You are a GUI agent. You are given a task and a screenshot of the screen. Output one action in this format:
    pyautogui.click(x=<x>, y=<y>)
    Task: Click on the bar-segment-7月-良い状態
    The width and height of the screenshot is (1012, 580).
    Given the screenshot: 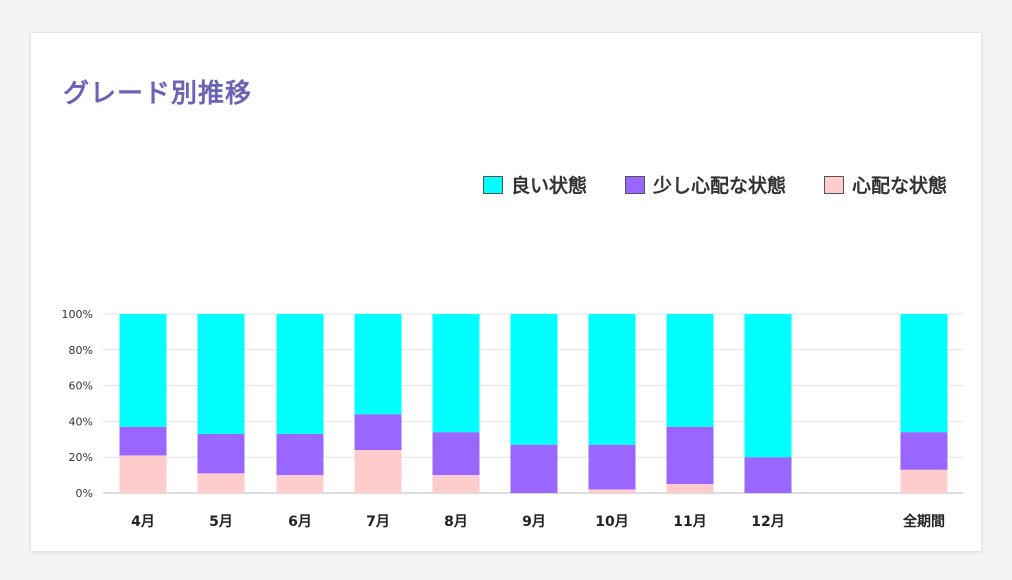 What is the action you would take?
    pyautogui.click(x=378, y=364)
    